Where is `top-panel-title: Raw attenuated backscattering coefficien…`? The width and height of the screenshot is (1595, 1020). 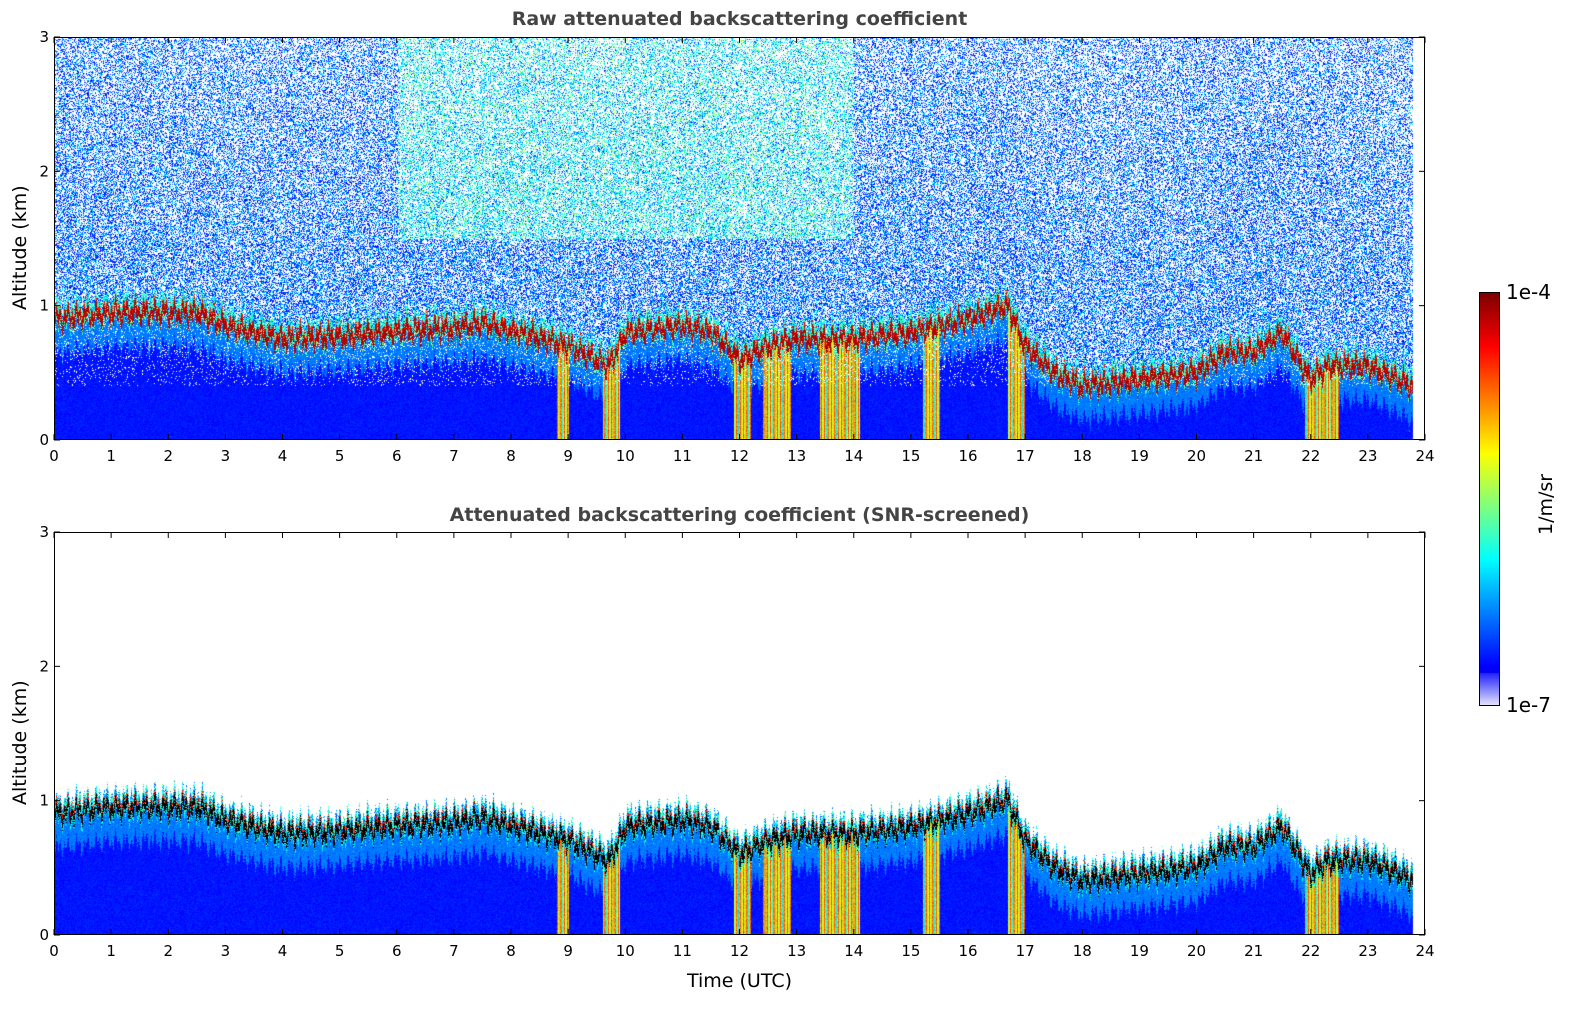
top-panel-title: Raw attenuated backscattering coefficien… is located at coordinates (739, 19).